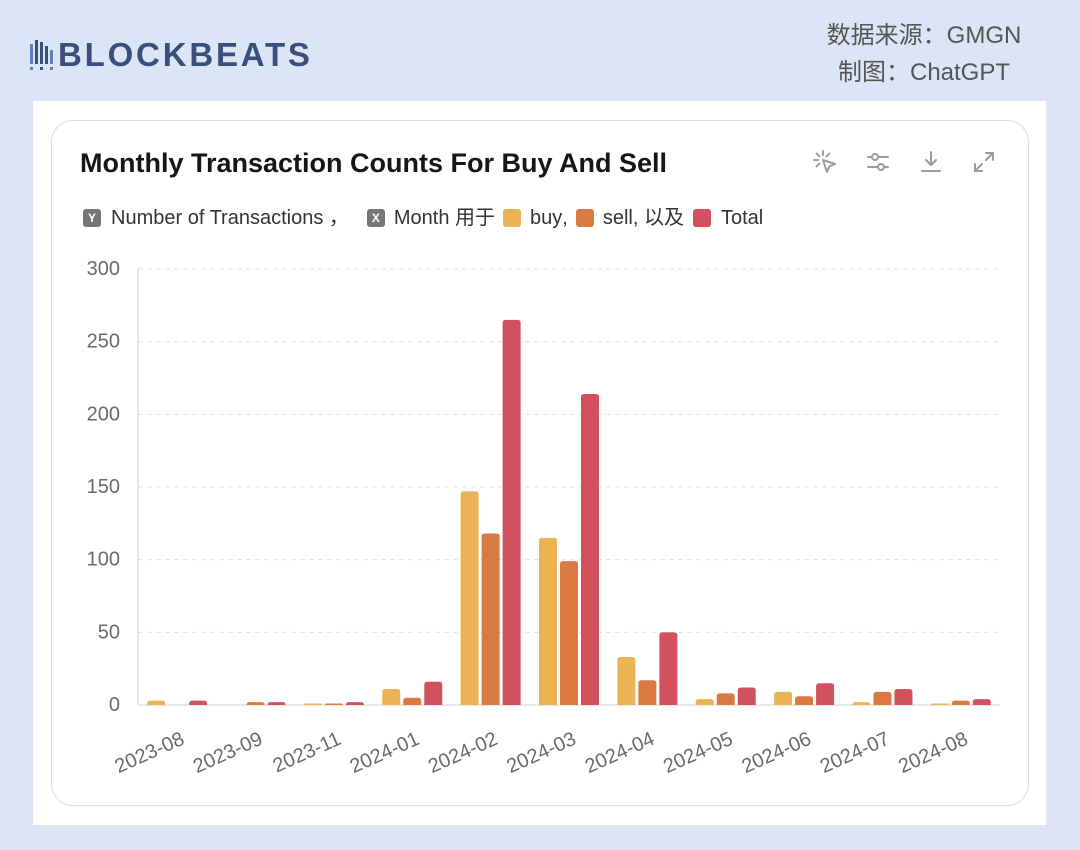  What do you see at coordinates (150, 753) in the screenshot?
I see `x-tick-label: 2023-08` at bounding box center [150, 753].